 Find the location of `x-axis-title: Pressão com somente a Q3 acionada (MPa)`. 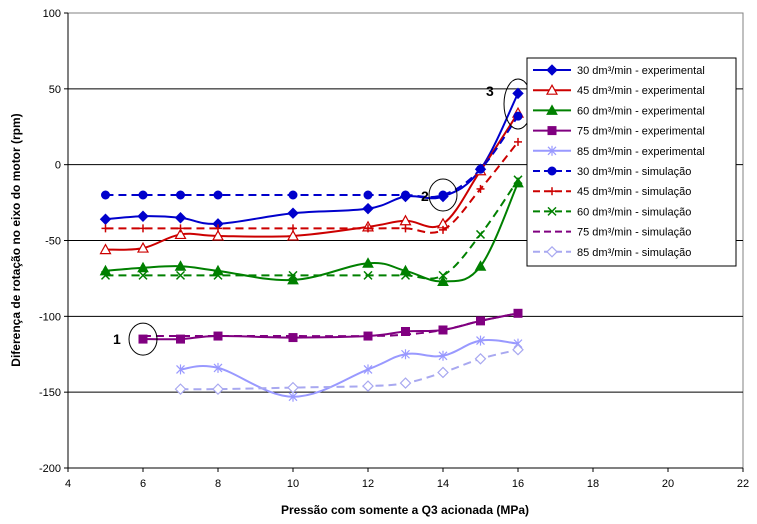

x-axis-title: Pressão com somente a Q3 acionada (MPa) is located at coordinates (405, 510).